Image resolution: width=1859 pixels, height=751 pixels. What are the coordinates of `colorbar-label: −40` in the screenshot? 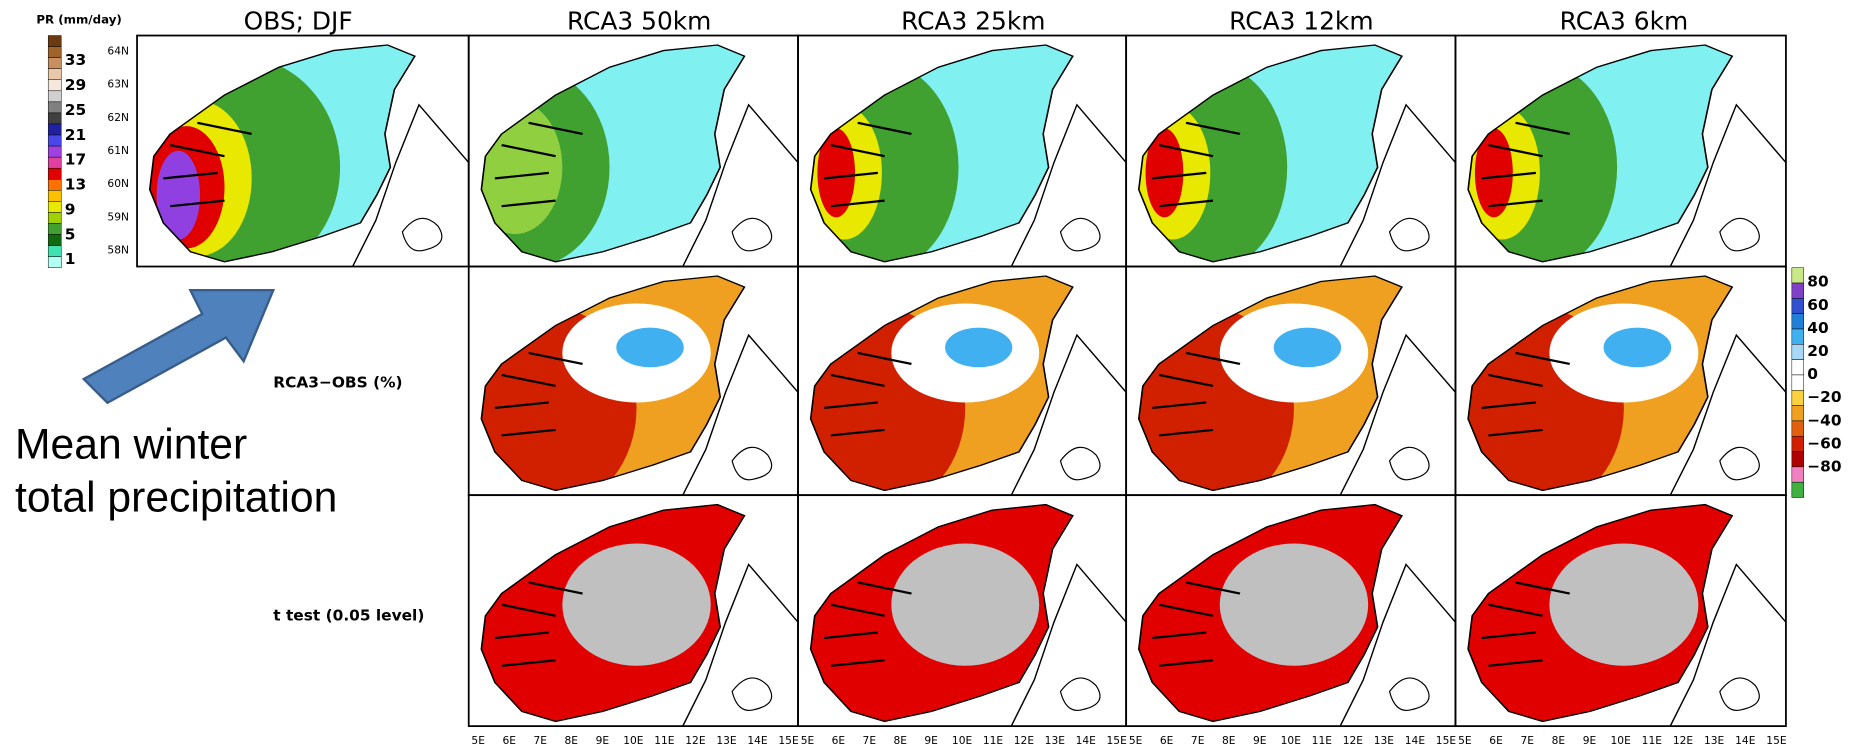 It's located at (1824, 420).